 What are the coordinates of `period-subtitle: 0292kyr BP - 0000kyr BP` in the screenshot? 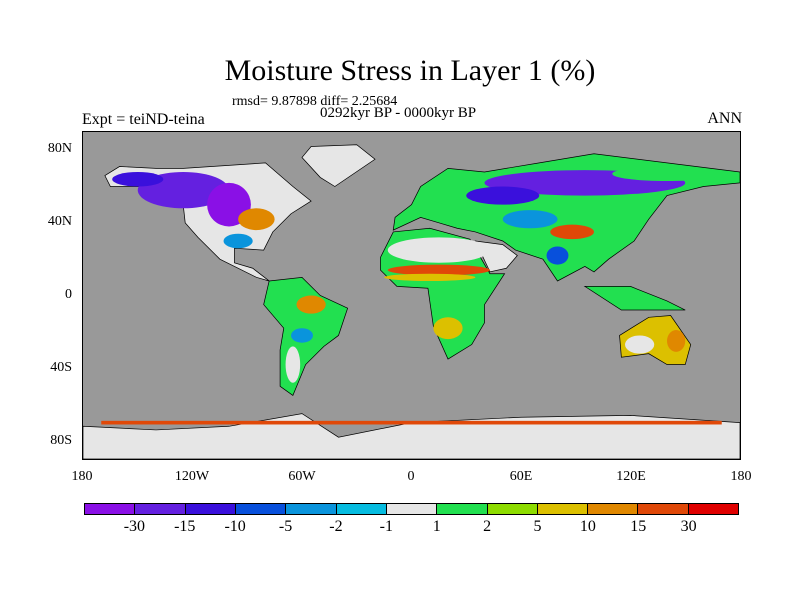 It's located at (398, 113).